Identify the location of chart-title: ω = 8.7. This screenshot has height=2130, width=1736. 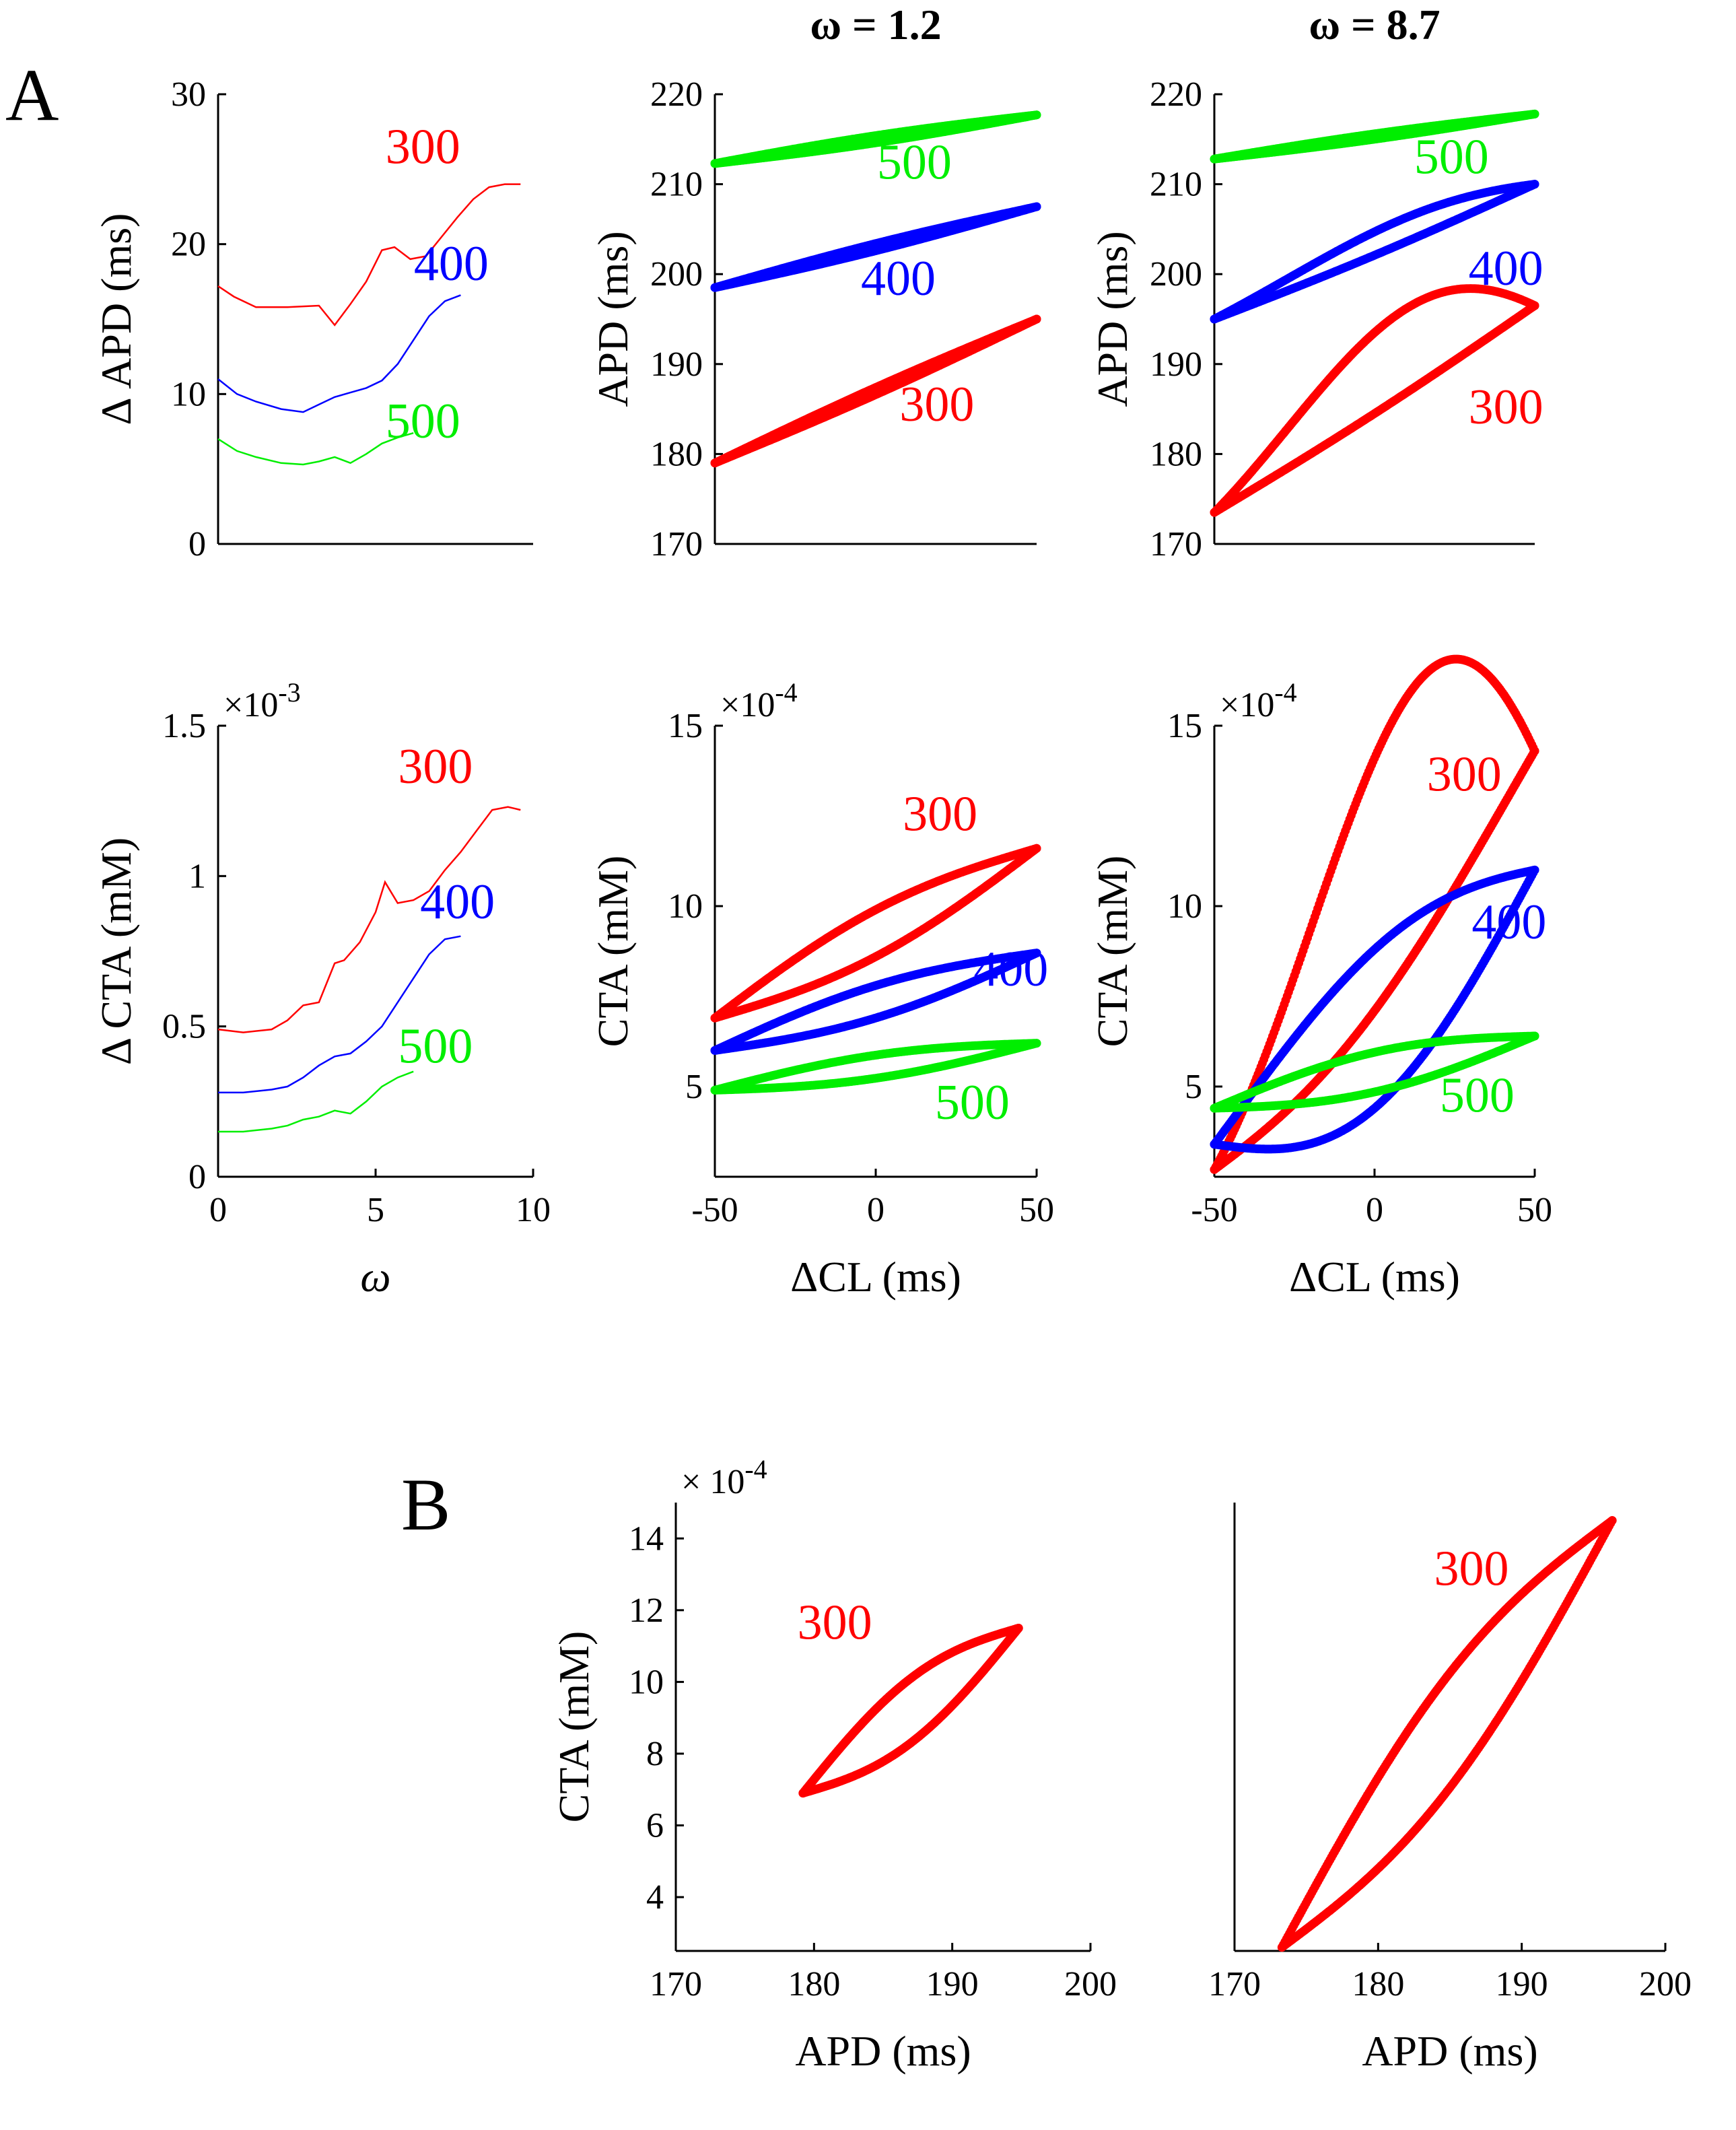
(1374, 24).